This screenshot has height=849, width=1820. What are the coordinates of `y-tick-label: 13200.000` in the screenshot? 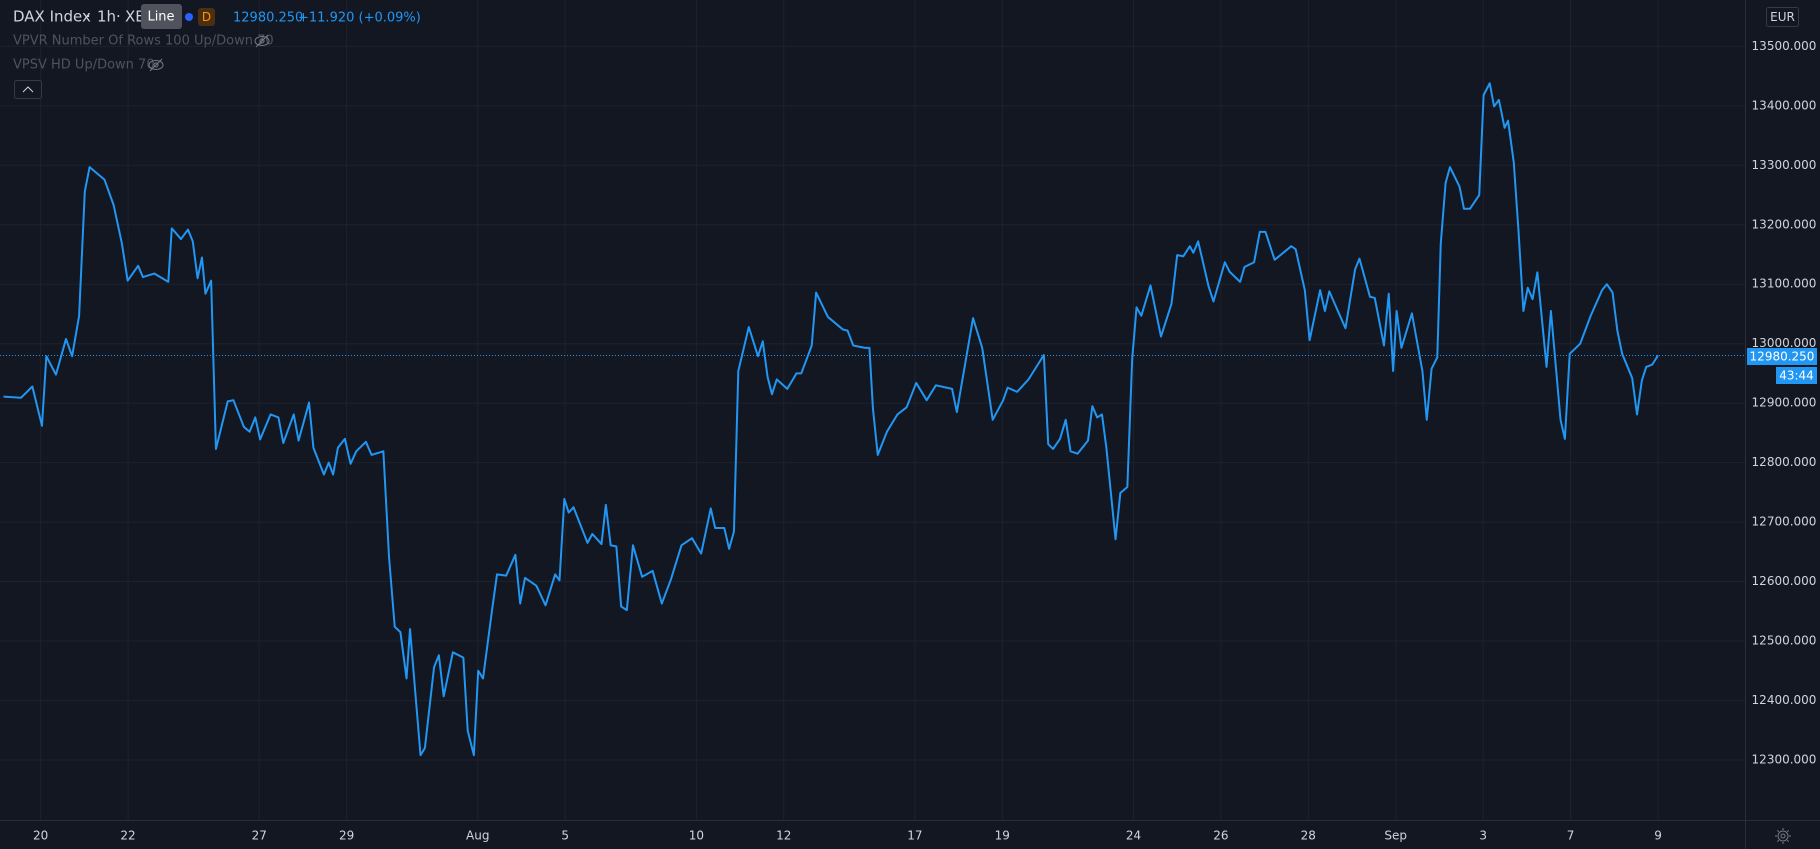 It's located at (1784, 224).